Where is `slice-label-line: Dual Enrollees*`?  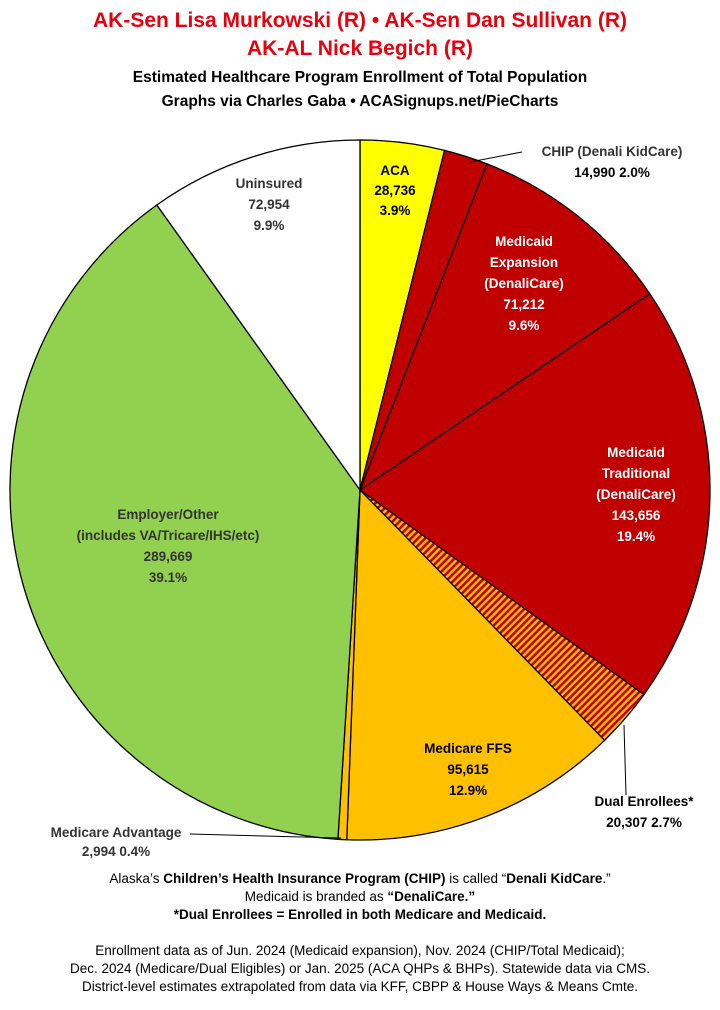 slice-label-line: Dual Enrollees* is located at coordinates (644, 801).